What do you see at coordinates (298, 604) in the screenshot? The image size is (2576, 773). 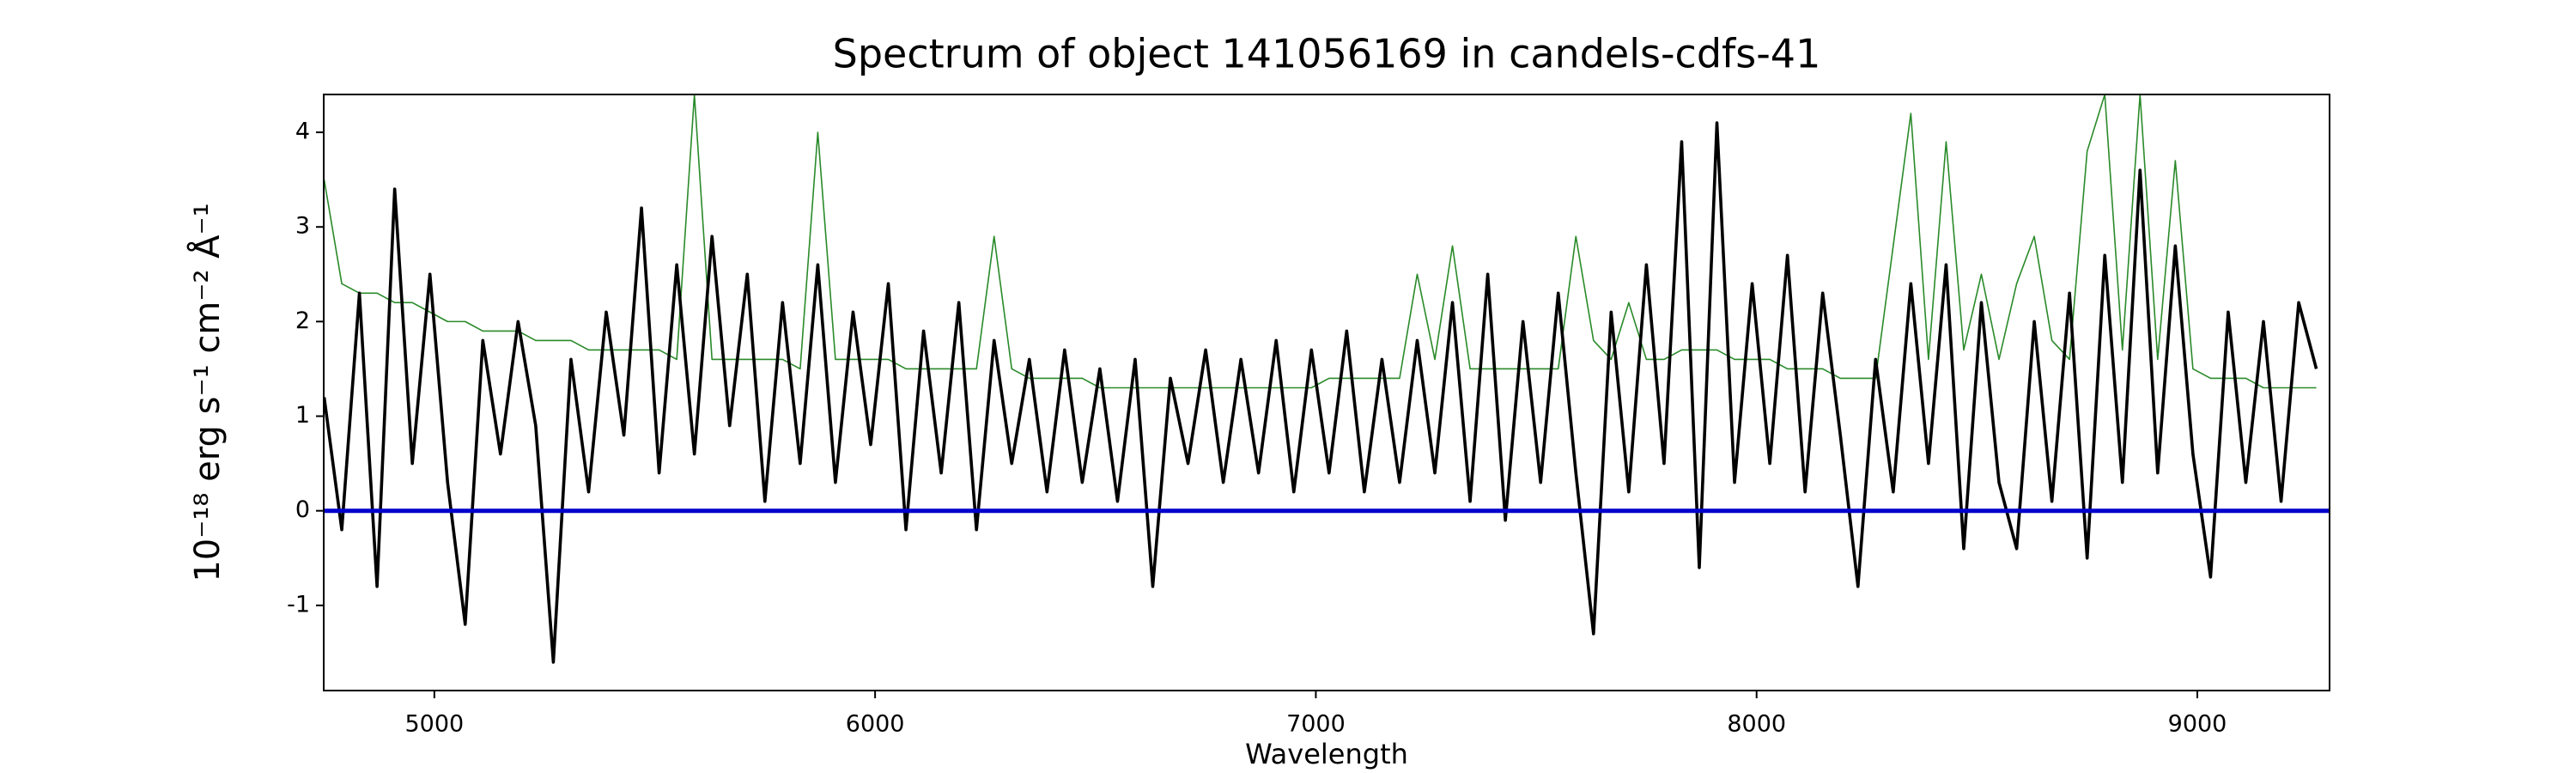 I see `y-tick-label: -1` at bounding box center [298, 604].